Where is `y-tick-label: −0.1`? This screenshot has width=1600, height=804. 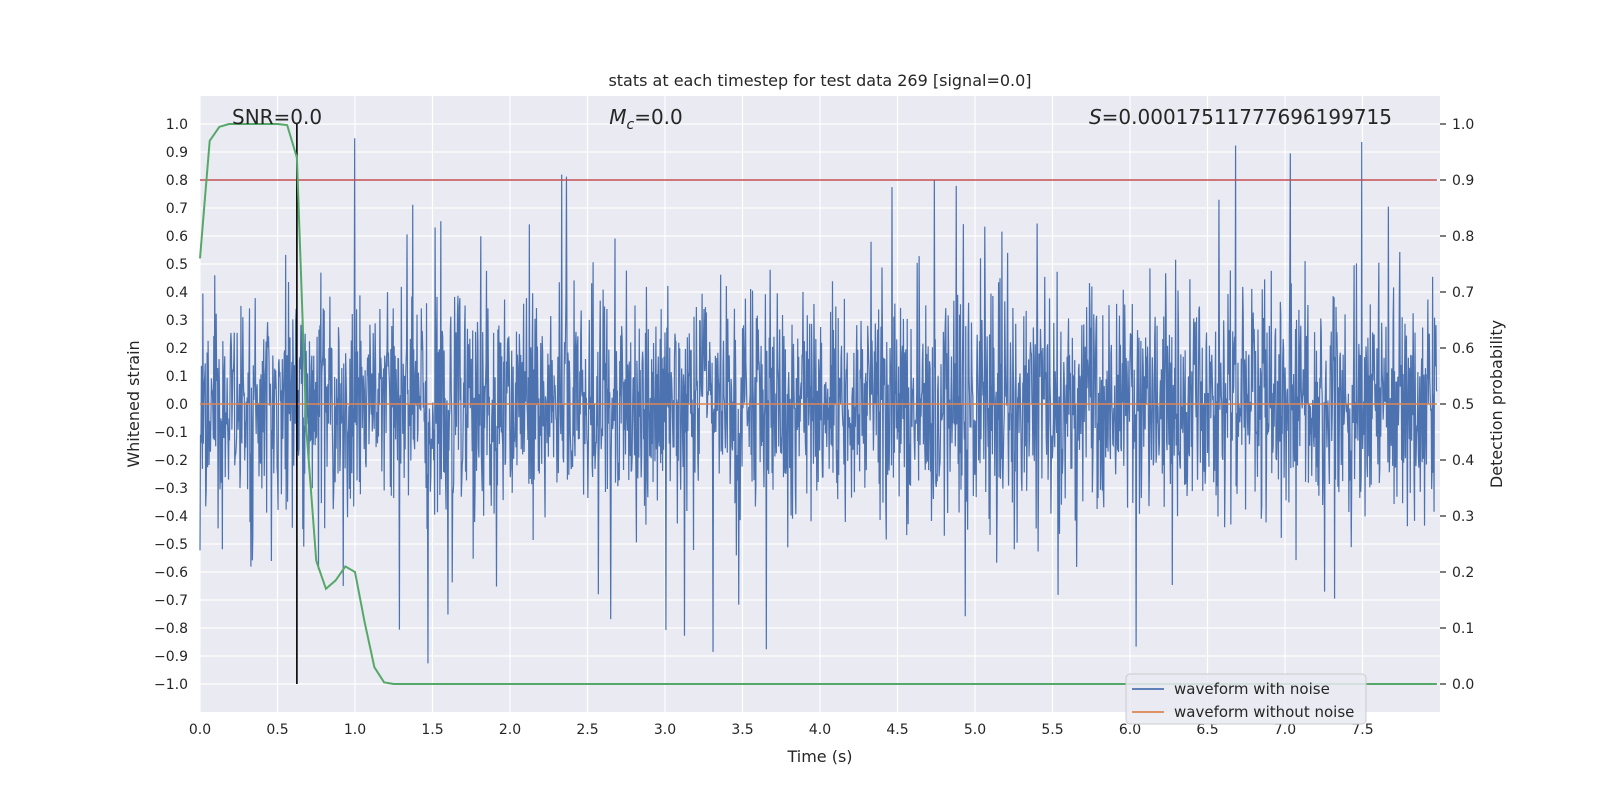 y-tick-label: −0.1 is located at coordinates (171, 433).